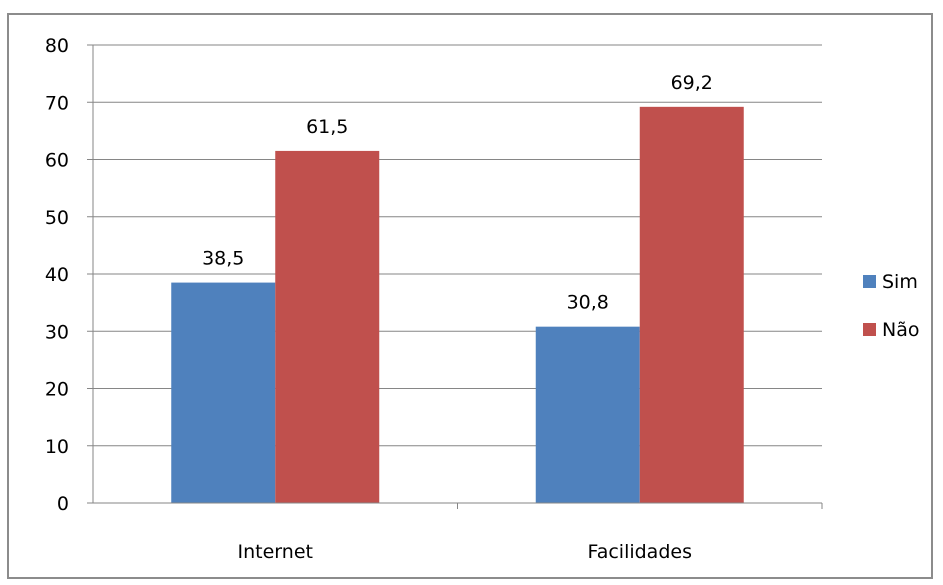 This screenshot has height=585, width=943. I want to click on y-tick-label: 70, so click(57, 103).